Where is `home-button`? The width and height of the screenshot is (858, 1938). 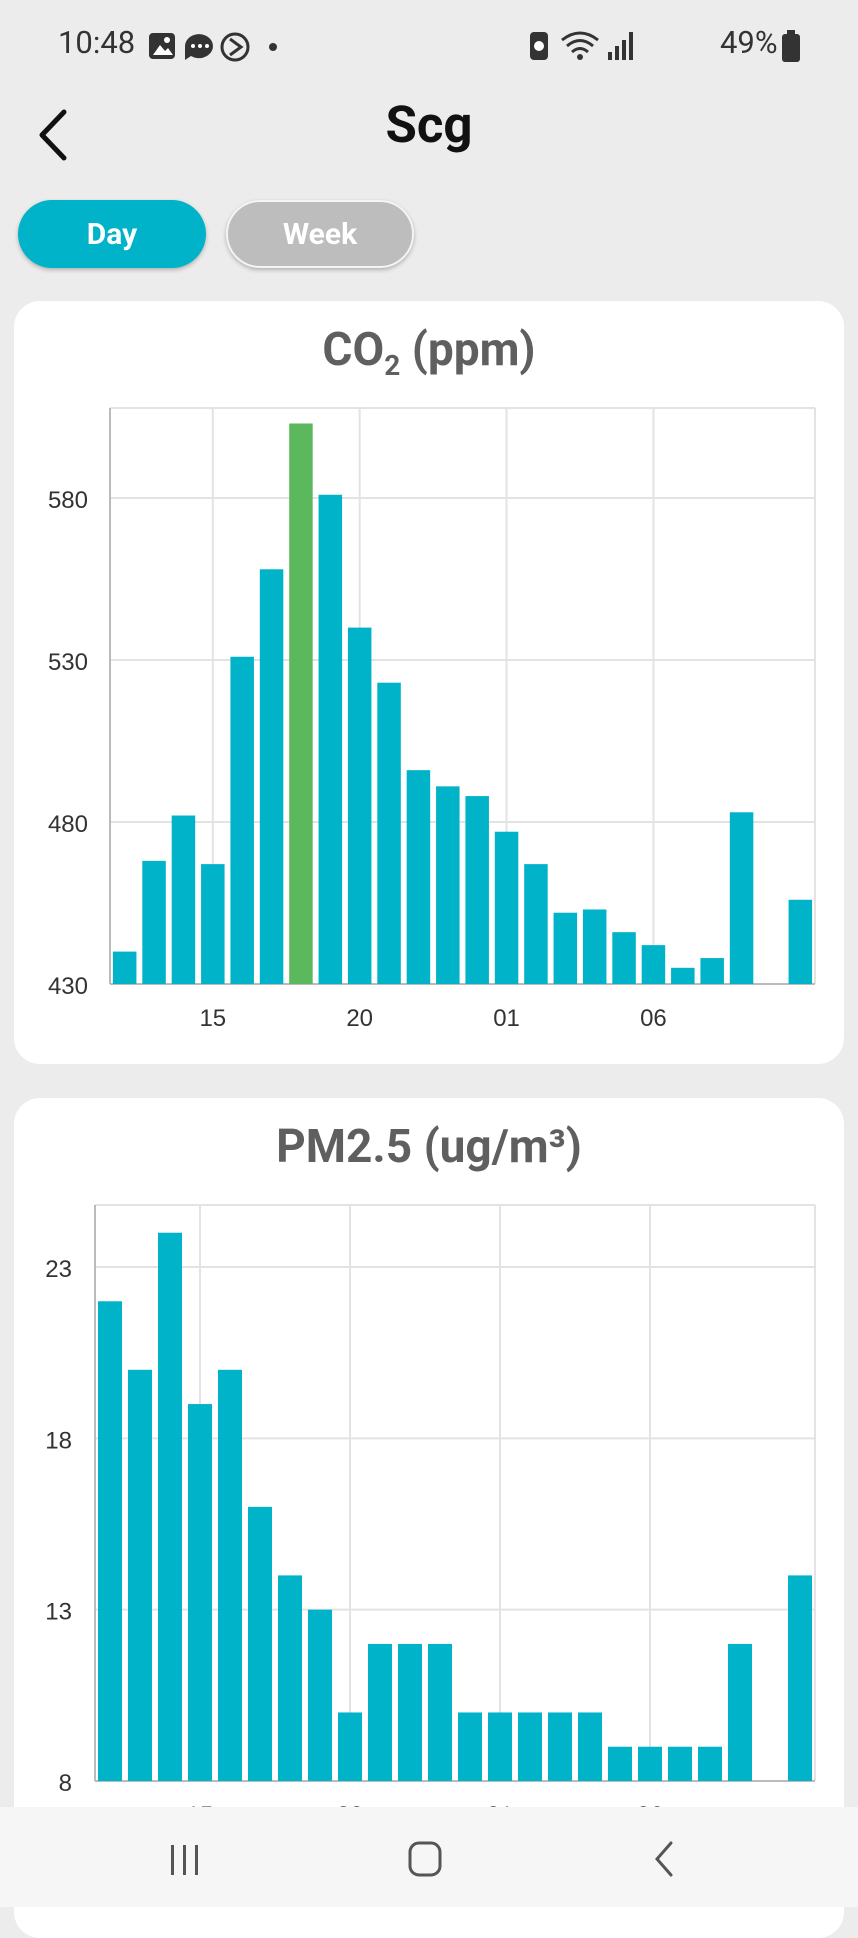
home-button is located at coordinates (425, 1859).